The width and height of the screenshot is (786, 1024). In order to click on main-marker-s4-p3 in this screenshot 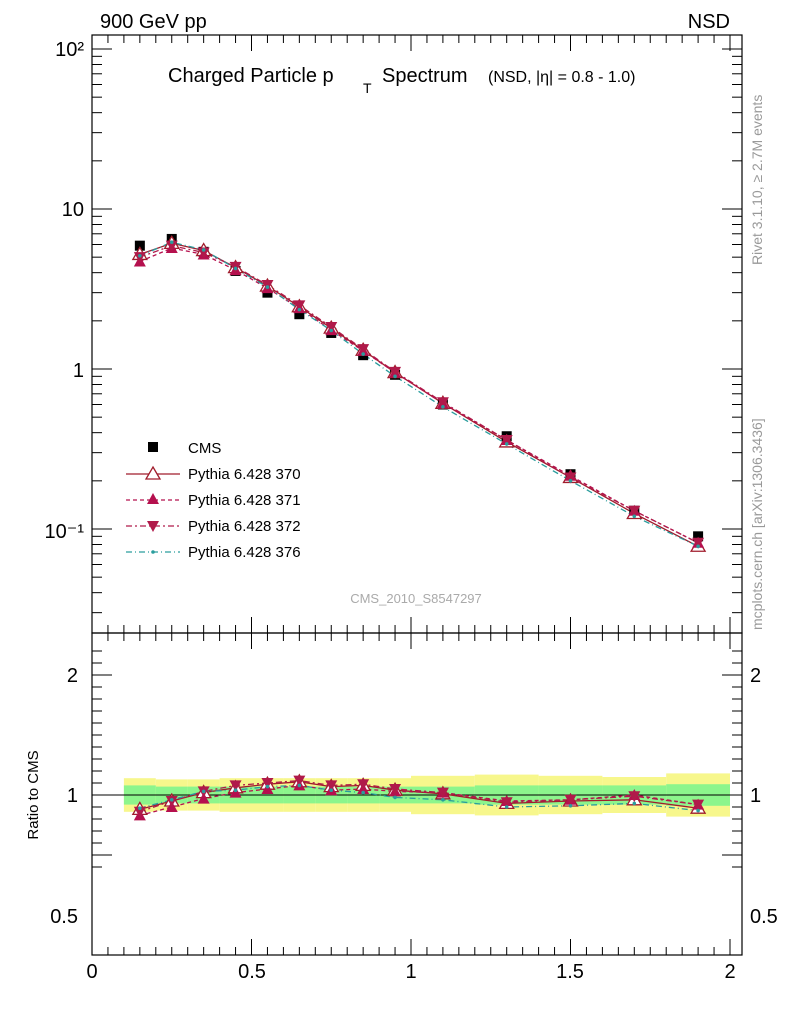, I will do `click(235, 268)`.